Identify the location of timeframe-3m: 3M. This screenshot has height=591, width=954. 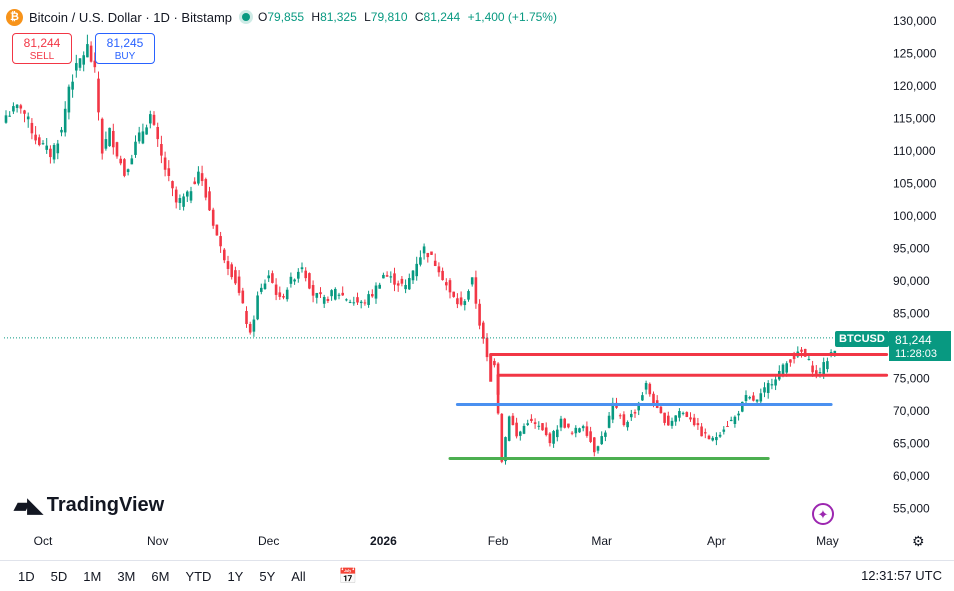
(126, 576).